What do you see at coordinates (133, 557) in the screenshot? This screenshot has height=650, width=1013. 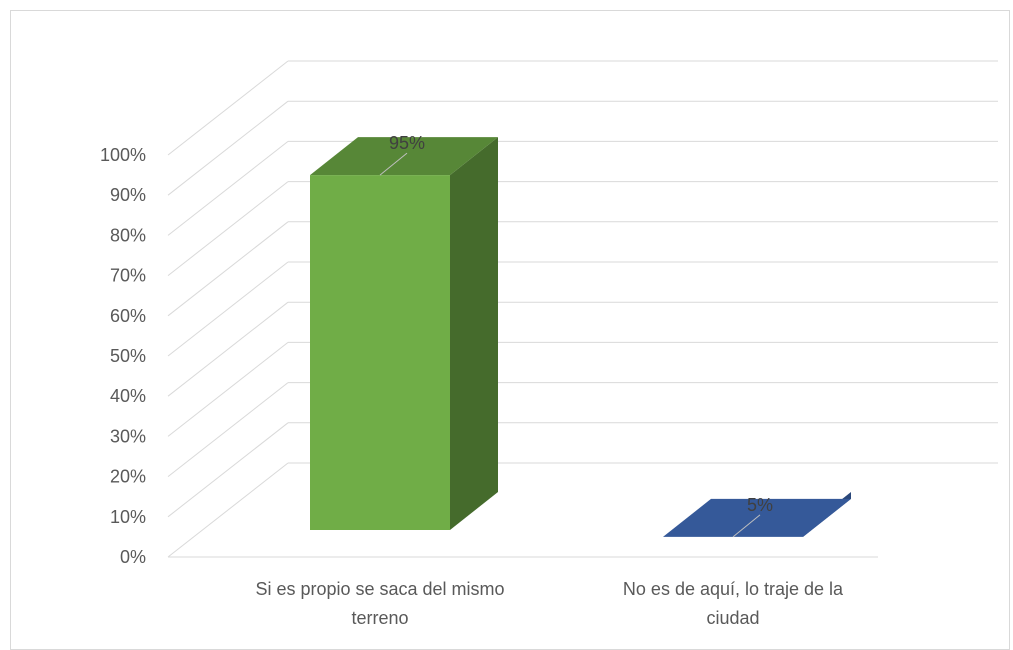 I see `y-tick-label: 0%` at bounding box center [133, 557].